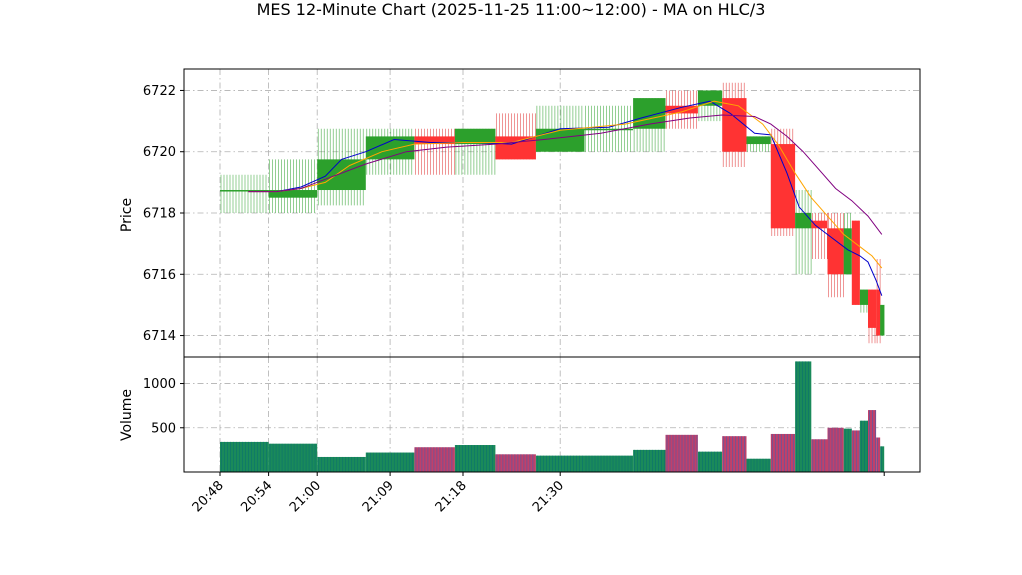  I want to click on moving-average-line, so click(565, 174).